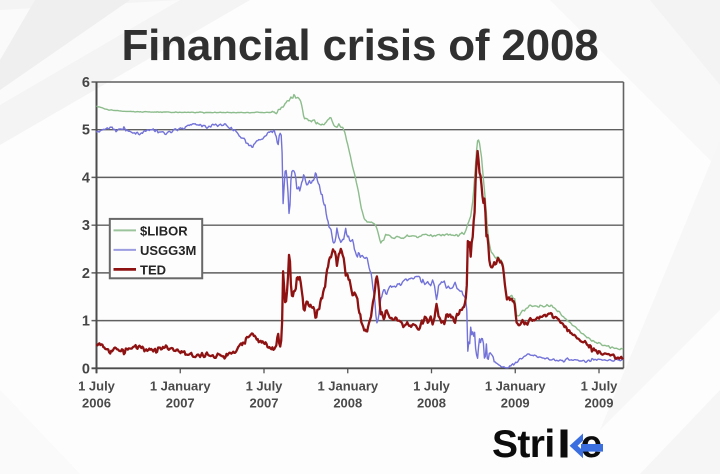 This screenshot has width=720, height=474. What do you see at coordinates (86, 131) in the screenshot?
I see `svg-text: 5` at bounding box center [86, 131].